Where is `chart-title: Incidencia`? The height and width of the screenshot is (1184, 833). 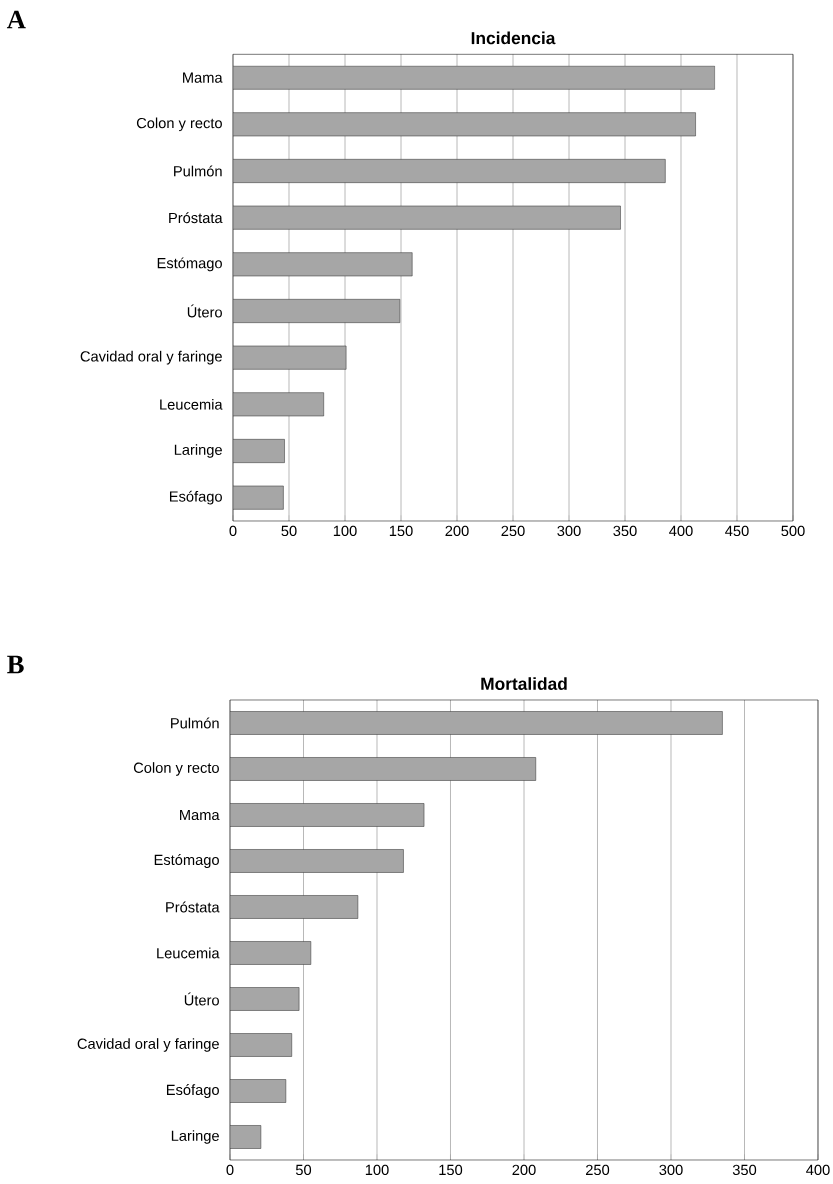 chart-title: Incidencia is located at coordinates (513, 38).